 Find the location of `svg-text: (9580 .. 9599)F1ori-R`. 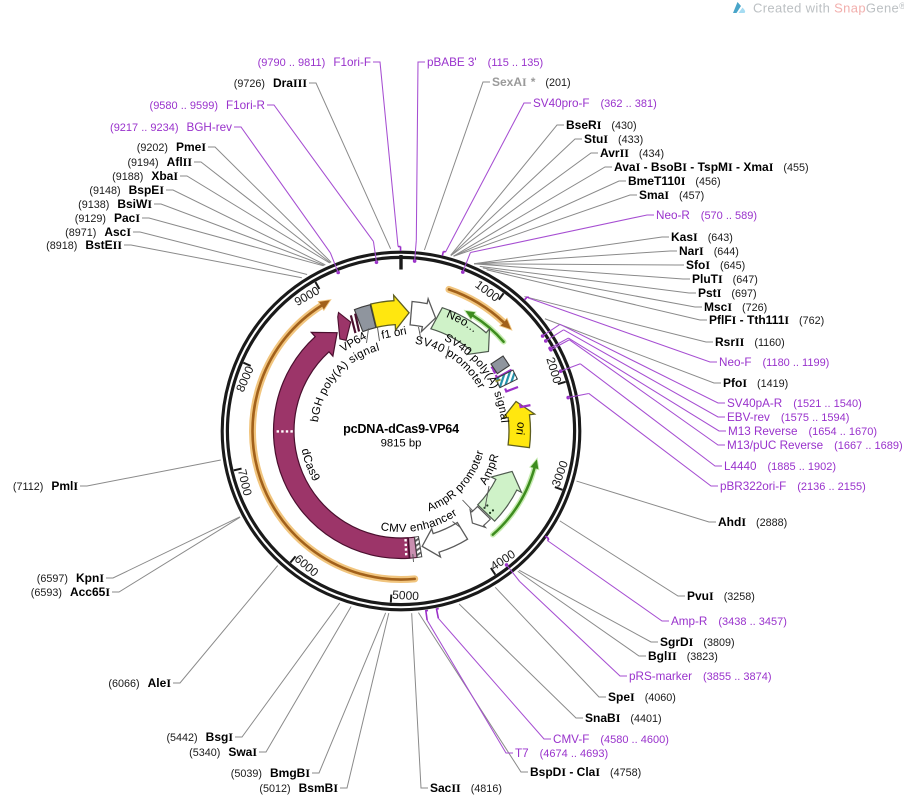

svg-text: (9580 .. 9599)F1ori-R is located at coordinates (207, 105).